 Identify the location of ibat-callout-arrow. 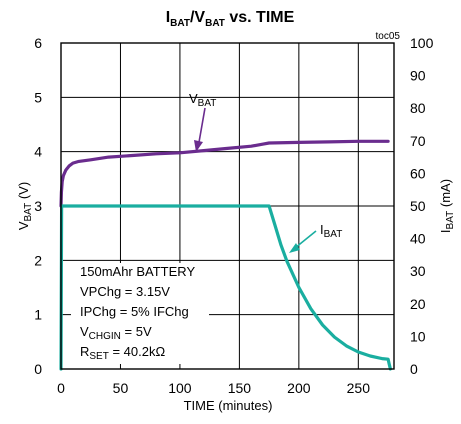
(294, 248).